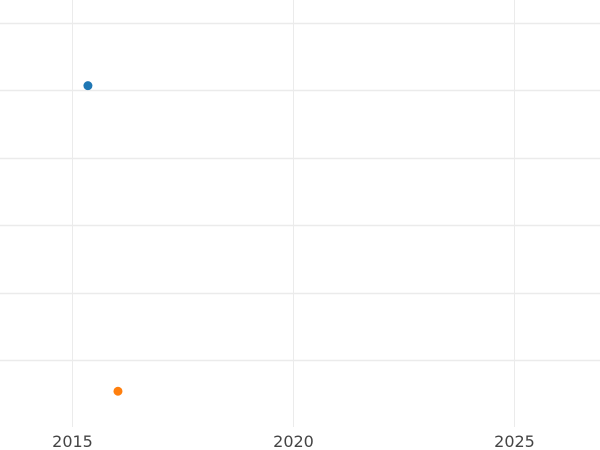 The image size is (600, 450). Describe the element at coordinates (103, 238) in the screenshot. I see `points` at that location.